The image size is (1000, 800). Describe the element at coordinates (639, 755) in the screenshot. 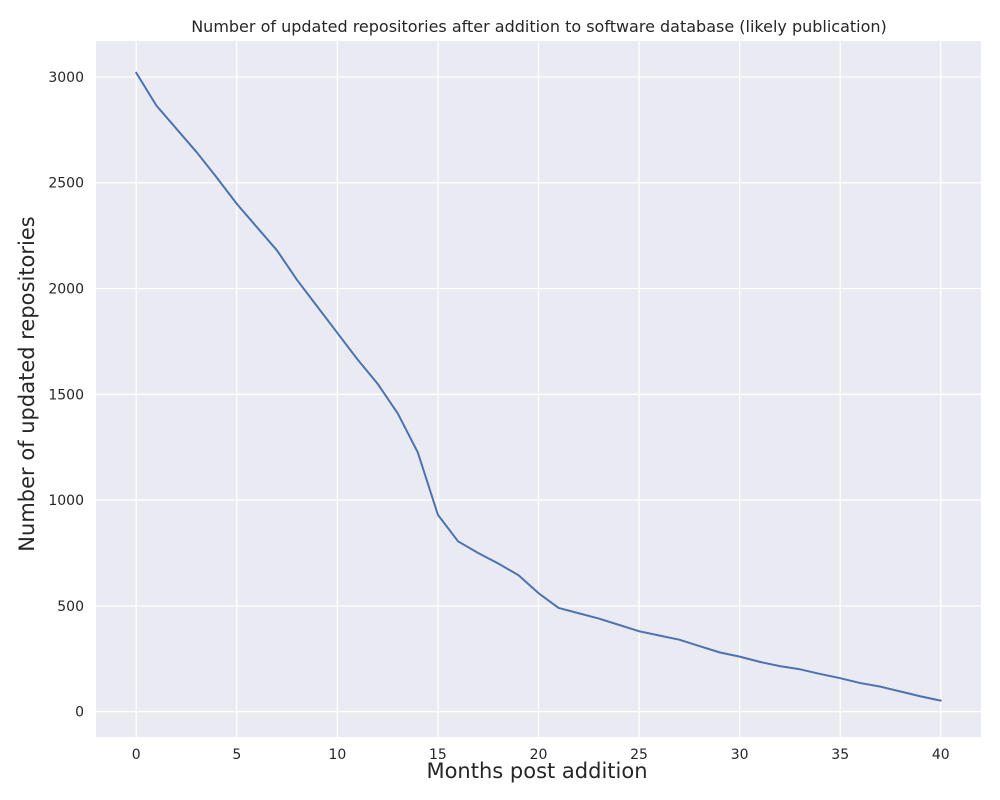

I see `x-tick-label: 25` at that location.